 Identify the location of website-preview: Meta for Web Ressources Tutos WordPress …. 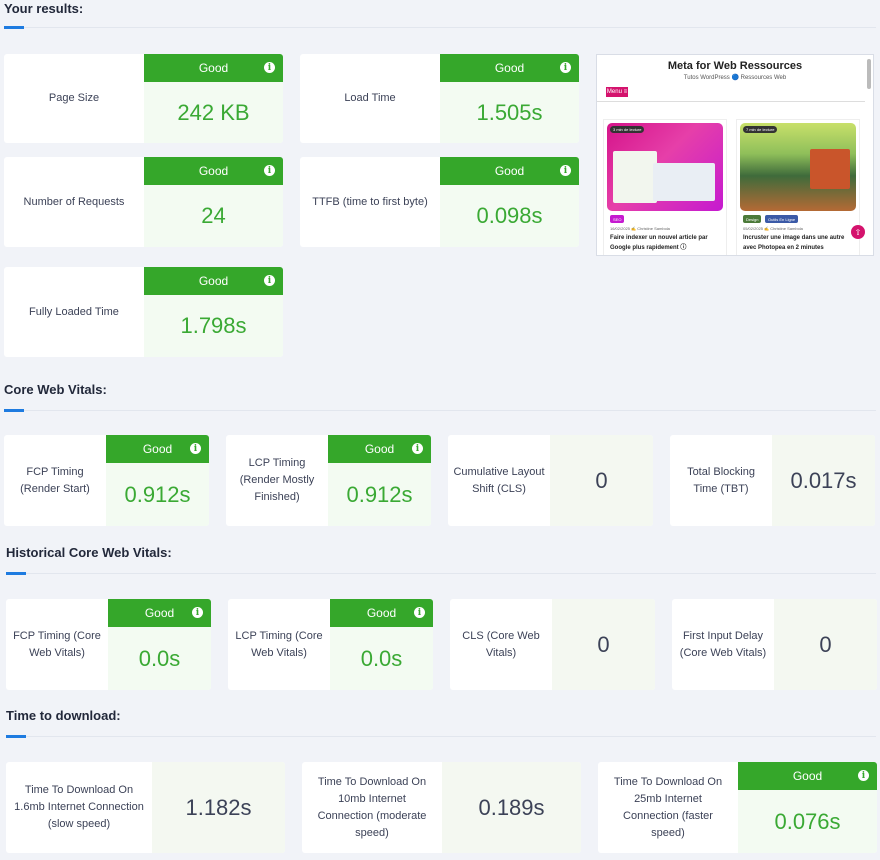
(735, 155).